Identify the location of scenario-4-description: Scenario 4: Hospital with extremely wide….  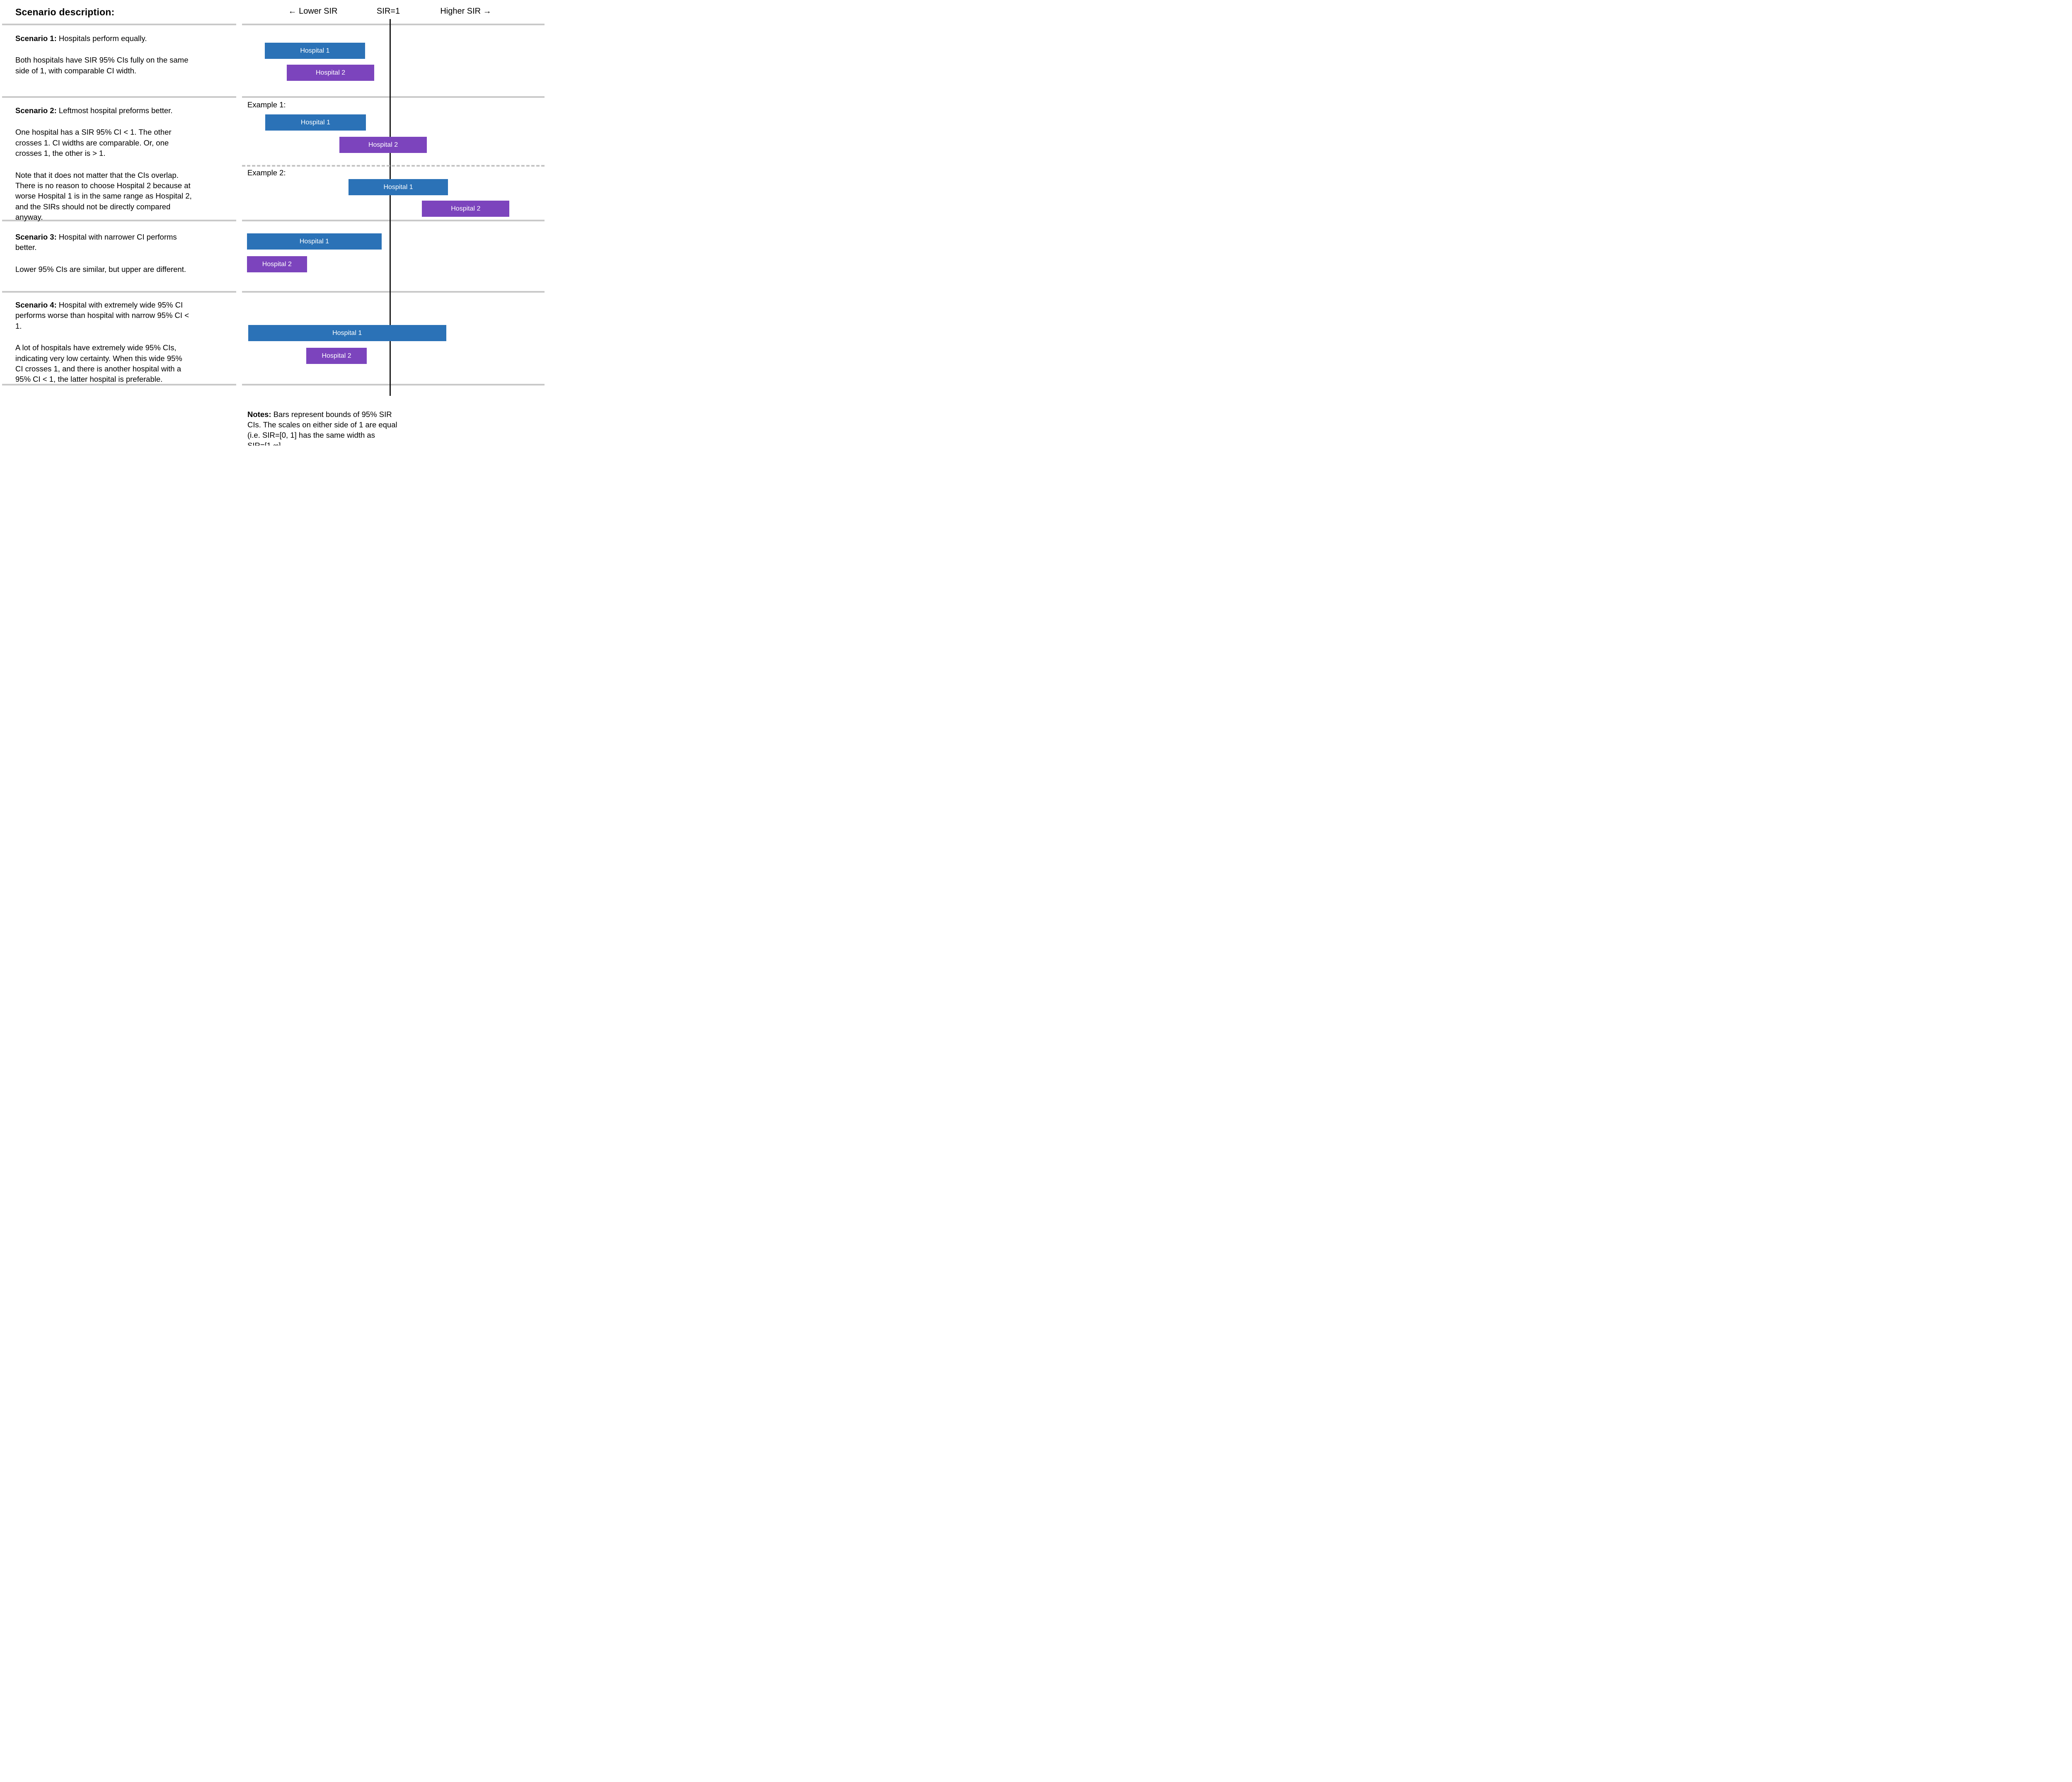
(128, 348).